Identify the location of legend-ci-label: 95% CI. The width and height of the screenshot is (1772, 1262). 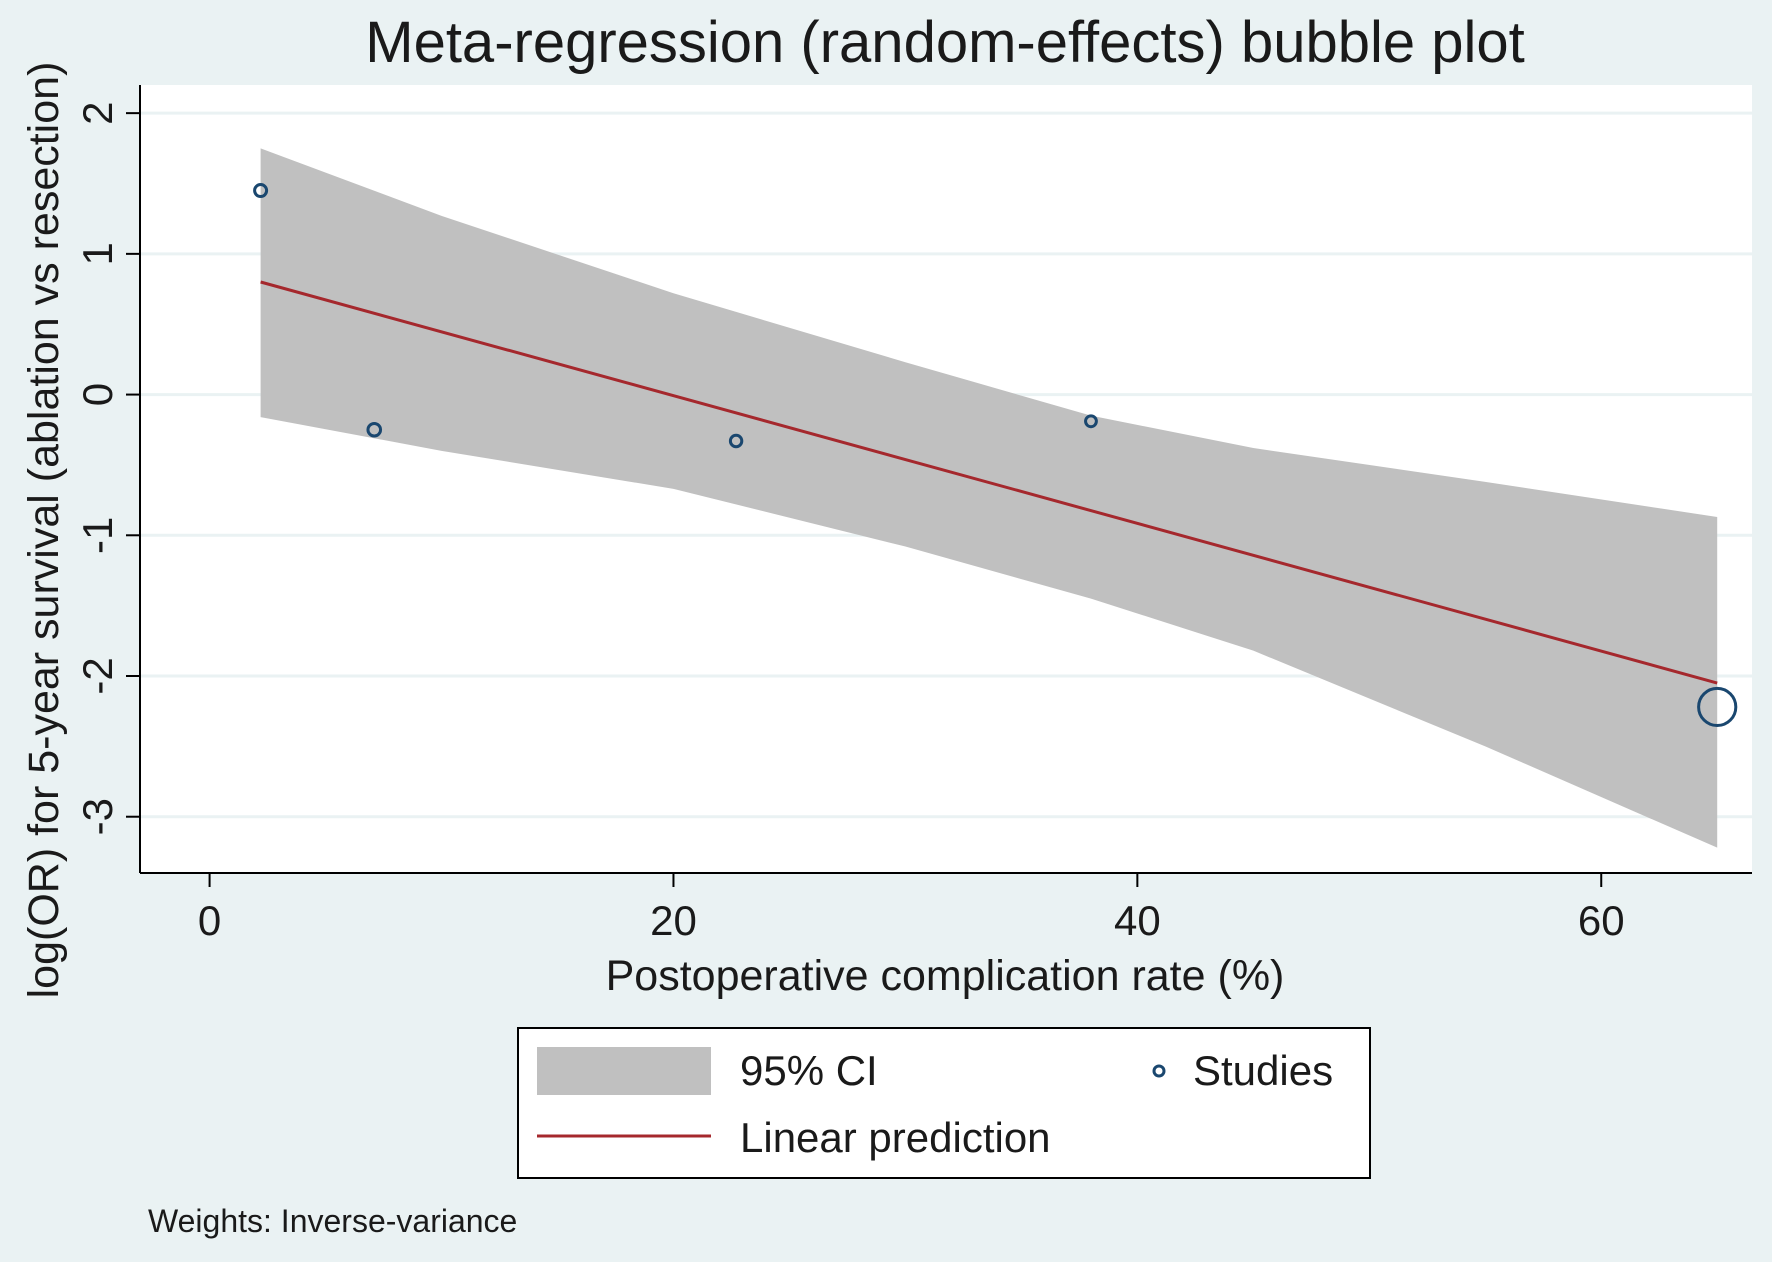
(809, 1070).